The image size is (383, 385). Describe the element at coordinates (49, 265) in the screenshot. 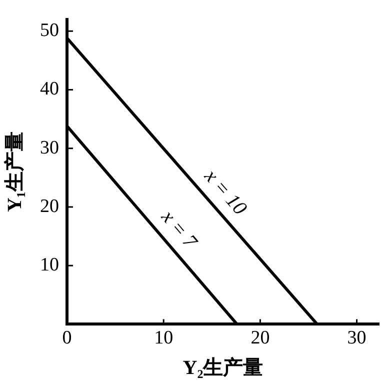

I see `y-tick-label: 10` at that location.